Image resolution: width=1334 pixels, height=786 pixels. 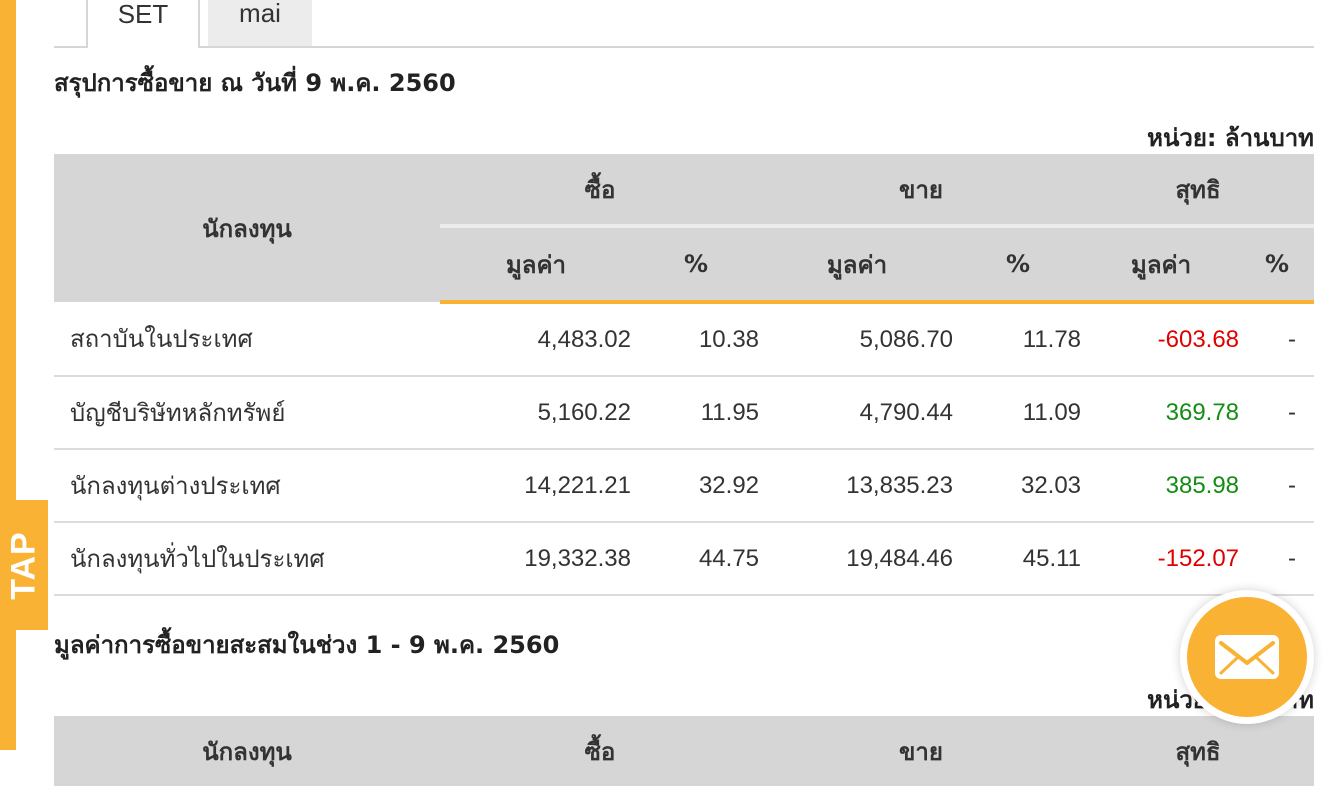 I want to click on row-investor-name: บัญชีบริษัทหลักทรัพย์, so click(x=247, y=413).